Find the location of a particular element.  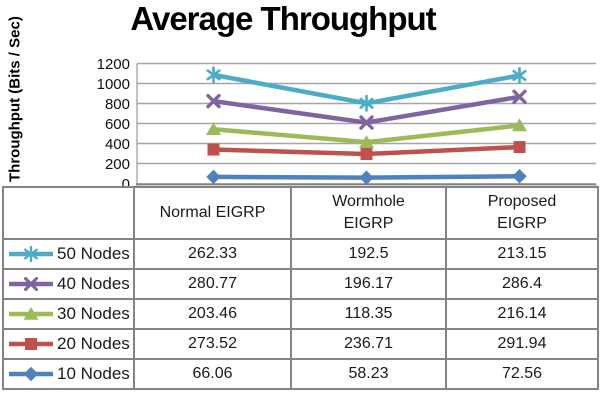

svg-text: 1200 is located at coordinates (113, 64).